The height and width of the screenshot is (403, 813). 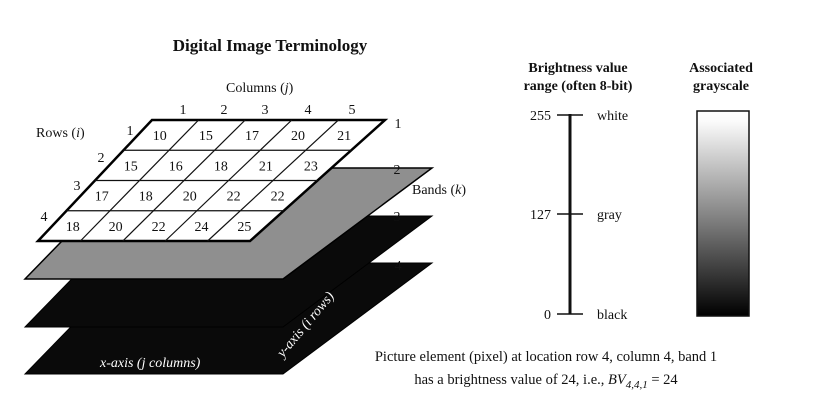 I want to click on pixel-value: 25, so click(x=244, y=227).